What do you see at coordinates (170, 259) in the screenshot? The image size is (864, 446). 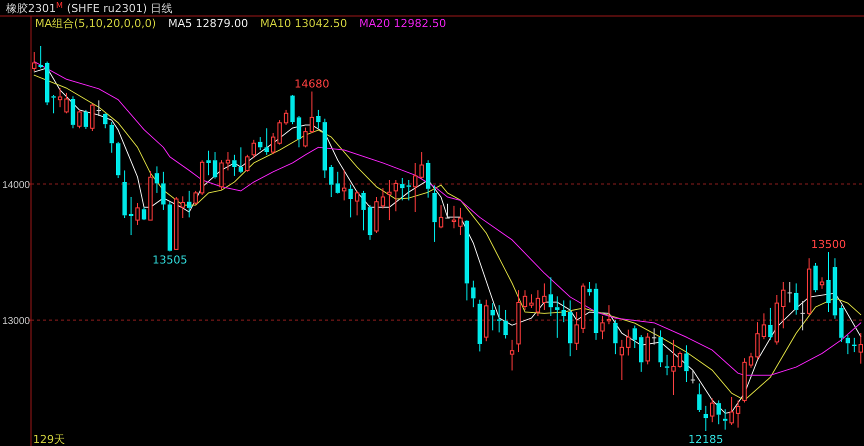 I see `annotation: 13505` at bounding box center [170, 259].